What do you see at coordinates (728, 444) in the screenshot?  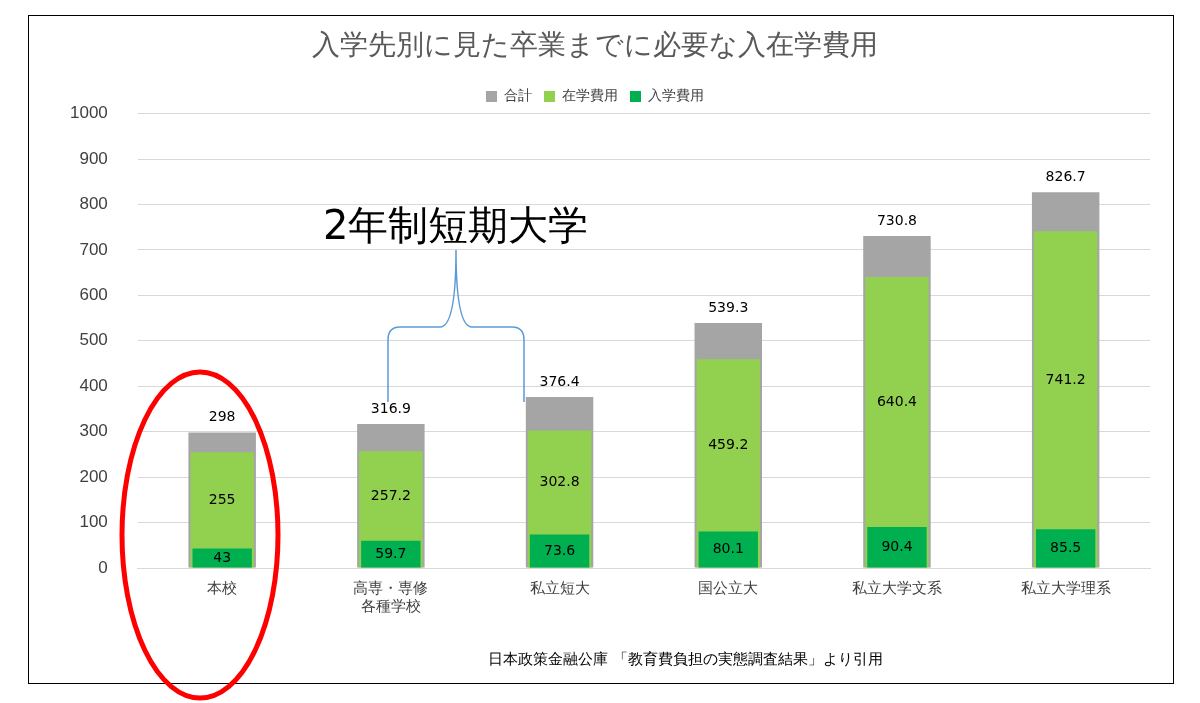 I see `data-label: 459.2` at bounding box center [728, 444].